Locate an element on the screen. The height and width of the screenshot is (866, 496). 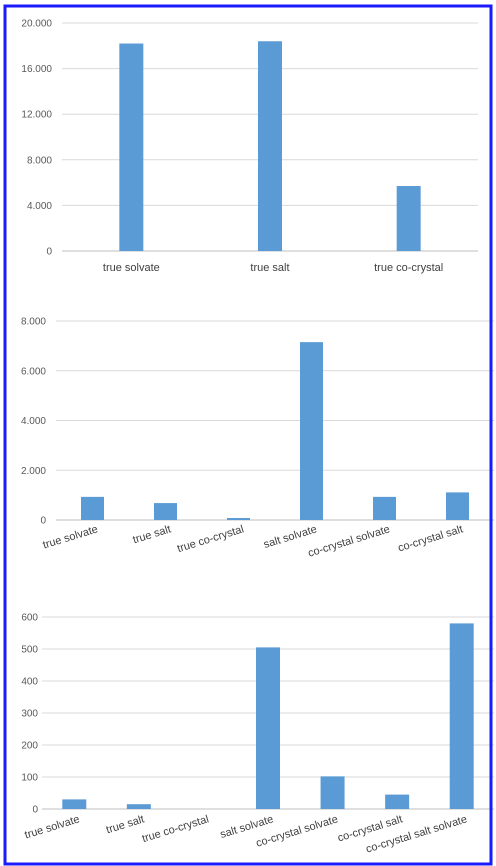
y-tick-label: 2.000 is located at coordinates (33, 471).